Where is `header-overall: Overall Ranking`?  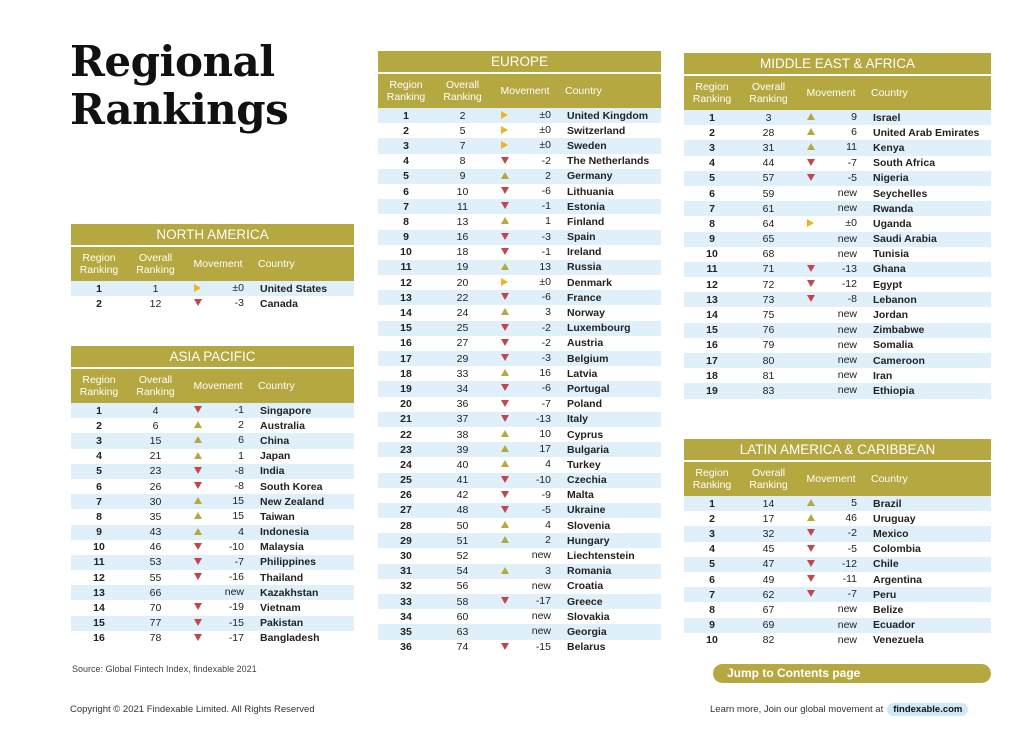 header-overall: Overall Ranking is located at coordinates (155, 264).